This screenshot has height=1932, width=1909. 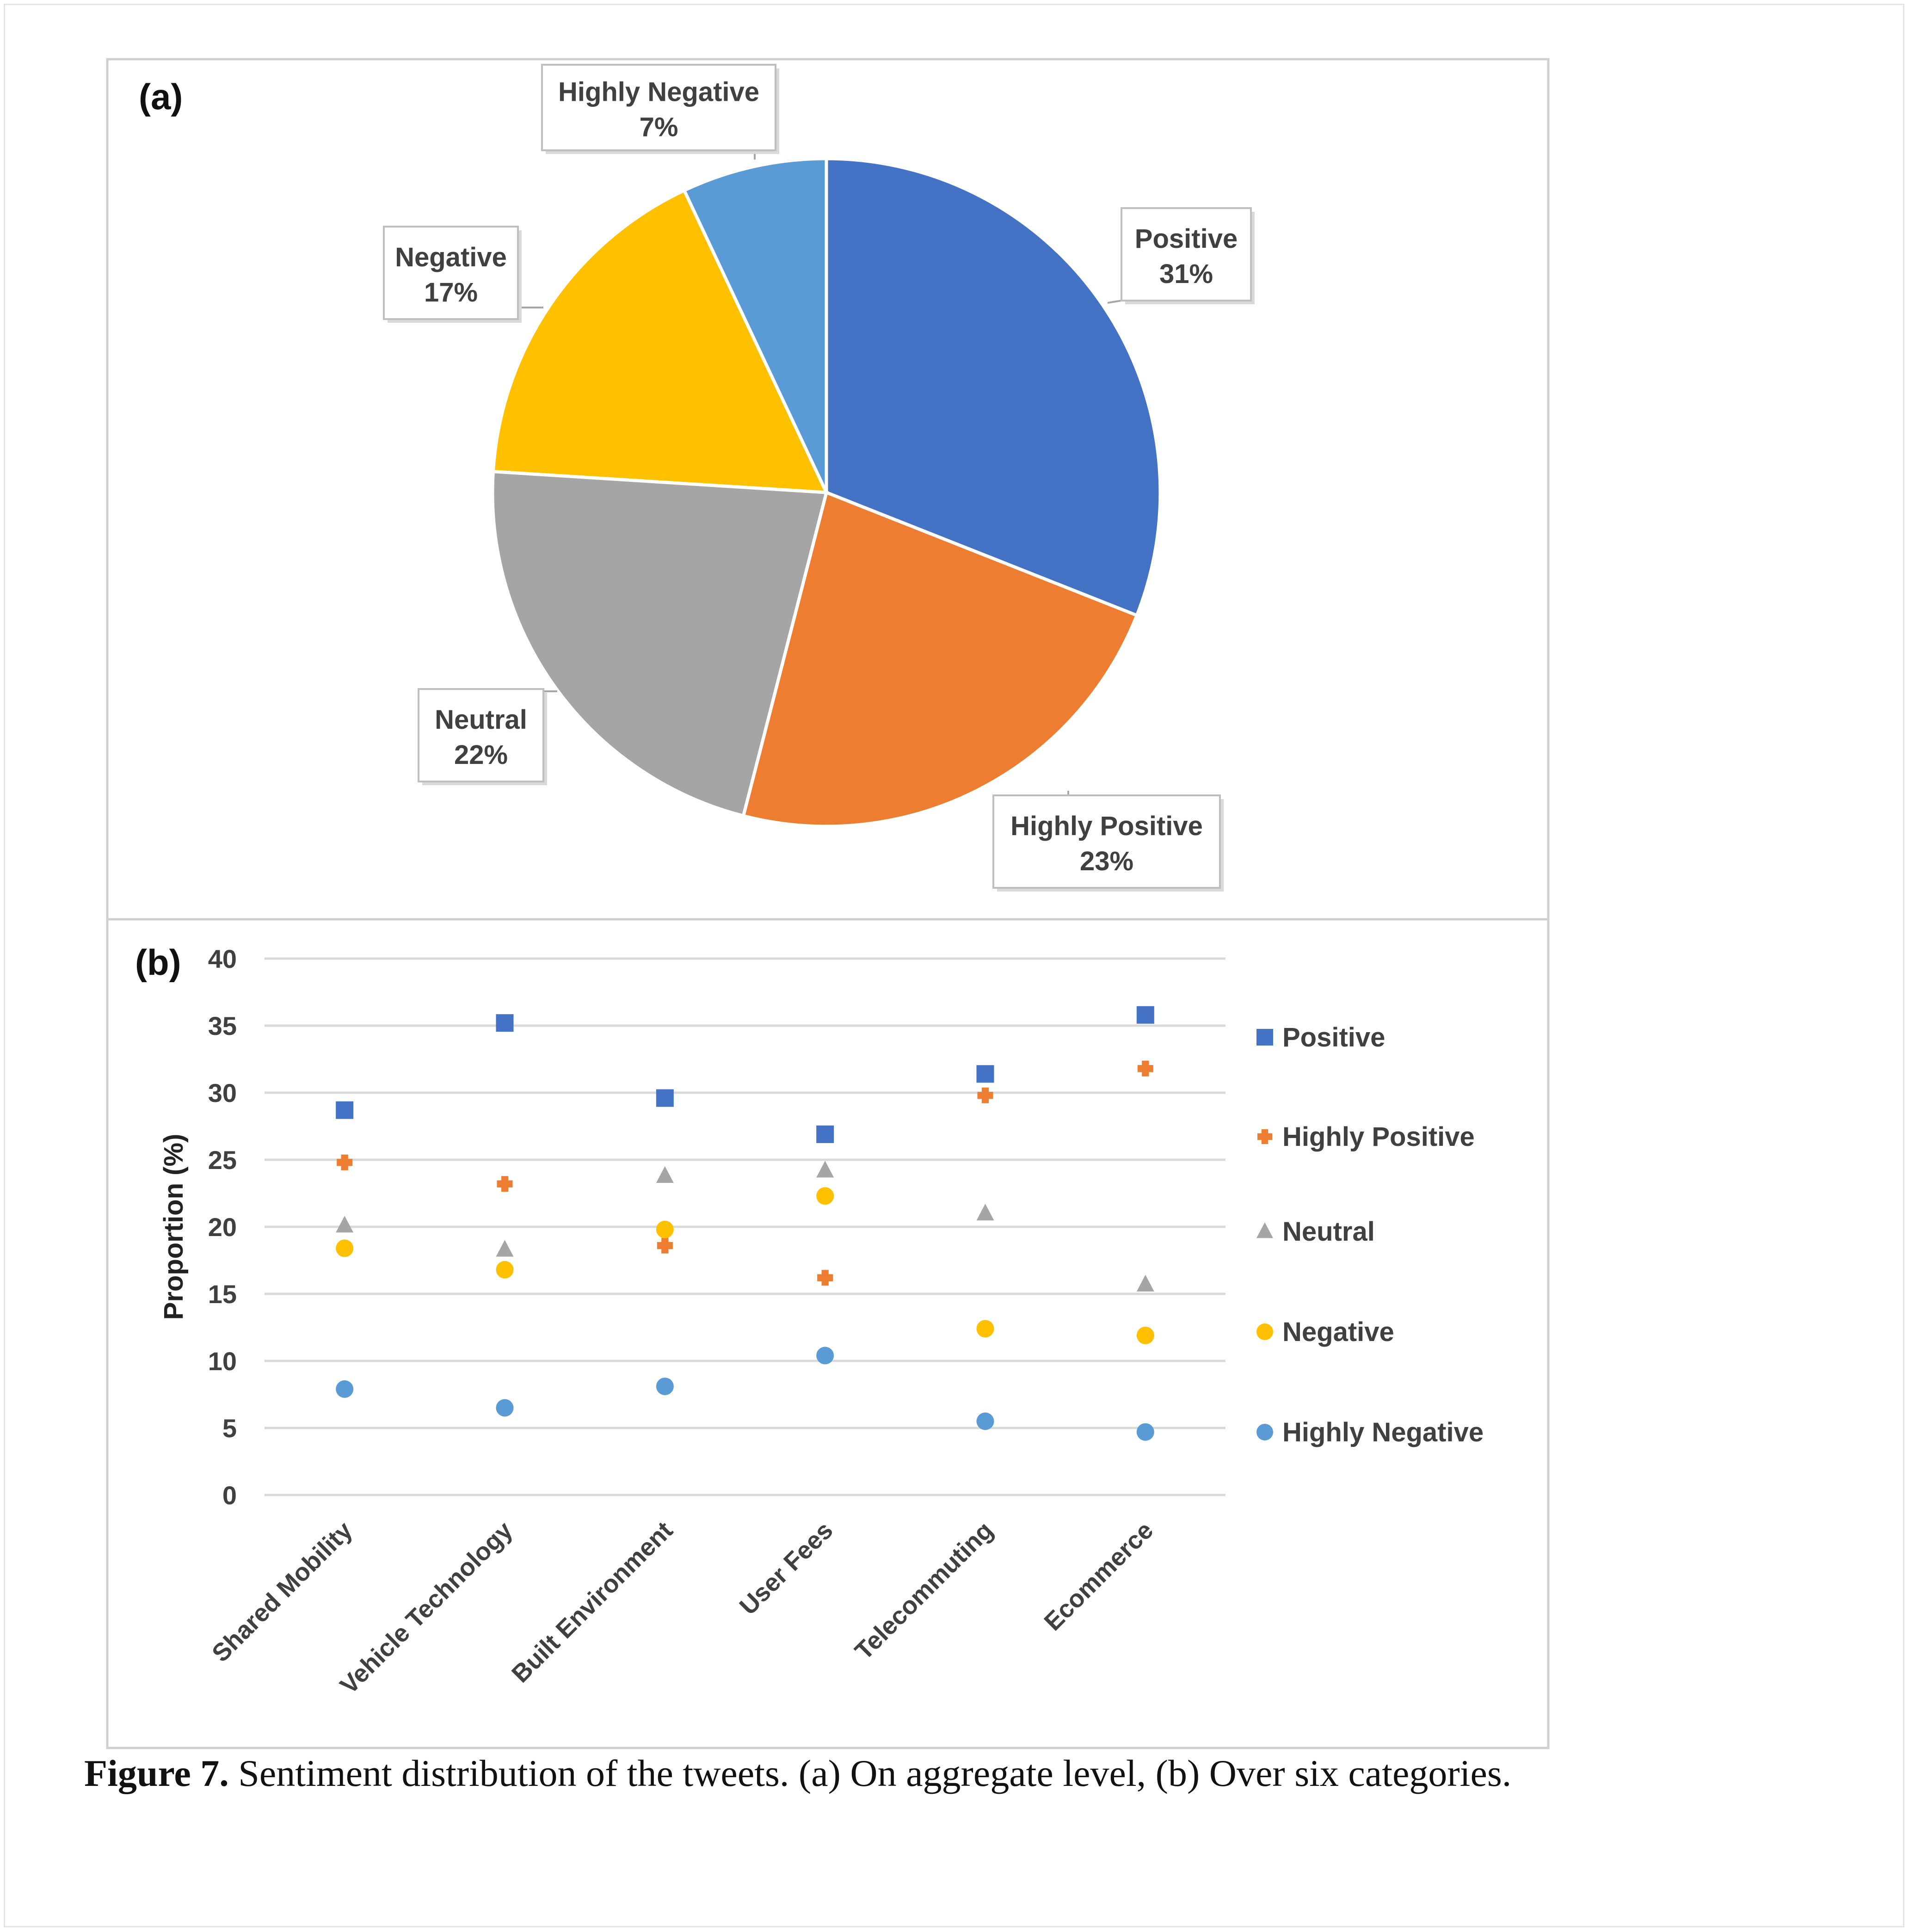 I want to click on pie-slice-negative, so click(x=660, y=341).